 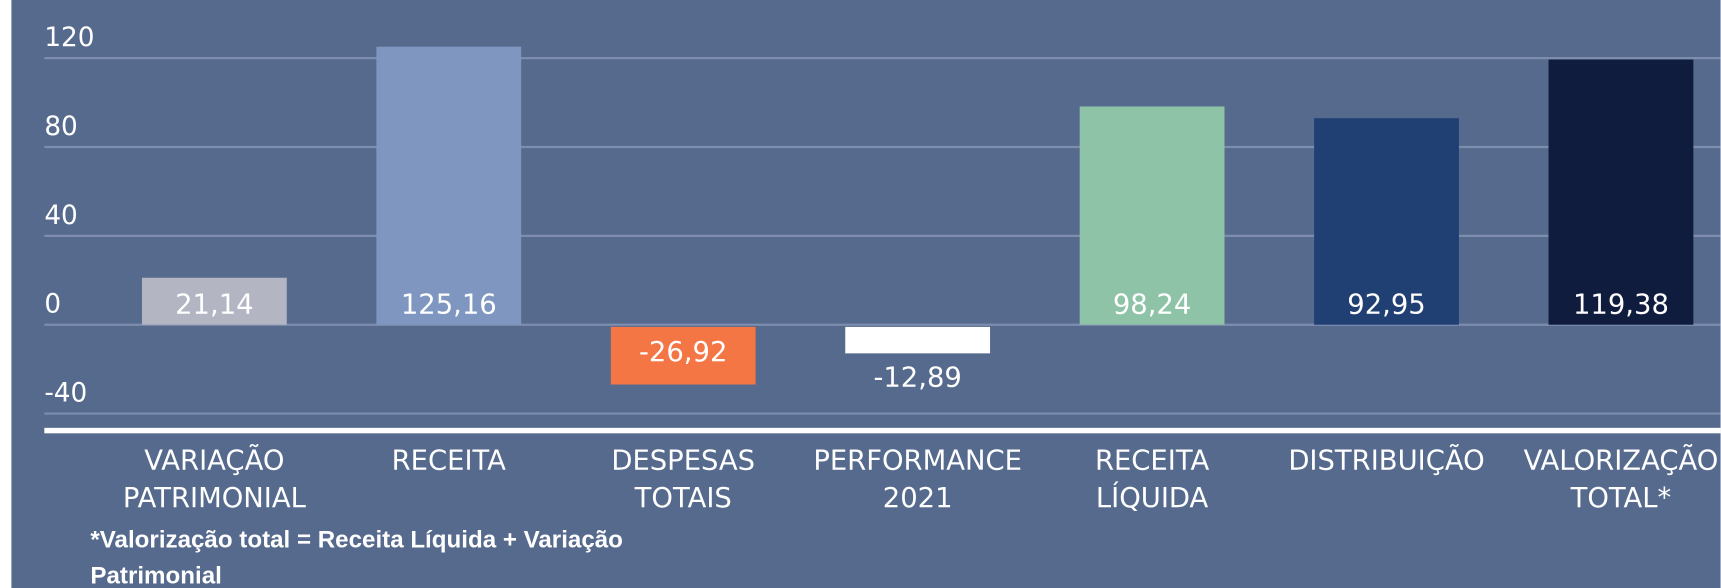 What do you see at coordinates (683, 498) in the screenshot?
I see `x-tick-label: TOTAIS` at bounding box center [683, 498].